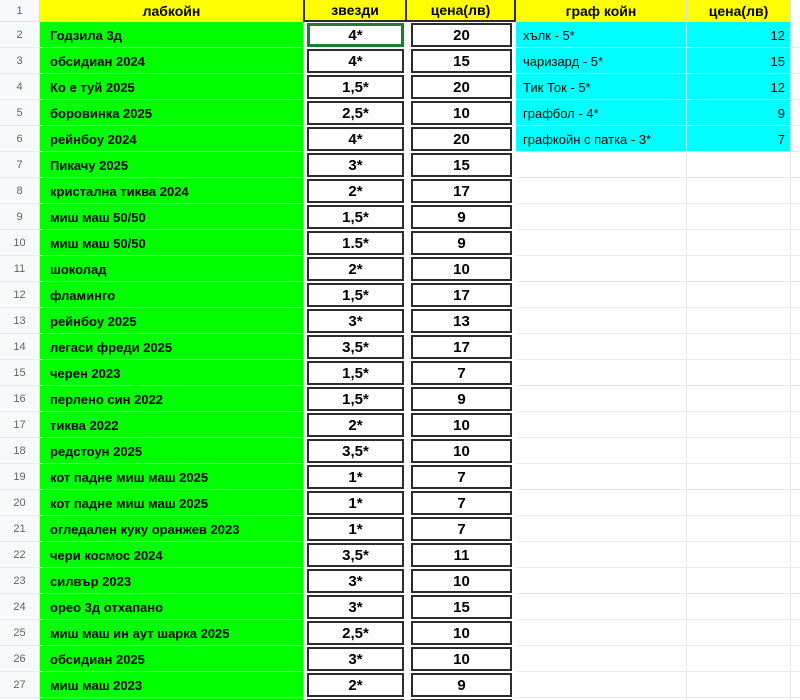 This screenshot has width=800, height=700. Describe the element at coordinates (171, 243) in the screenshot. I see `labcoin-name-cell: миш маш 50/50` at that location.